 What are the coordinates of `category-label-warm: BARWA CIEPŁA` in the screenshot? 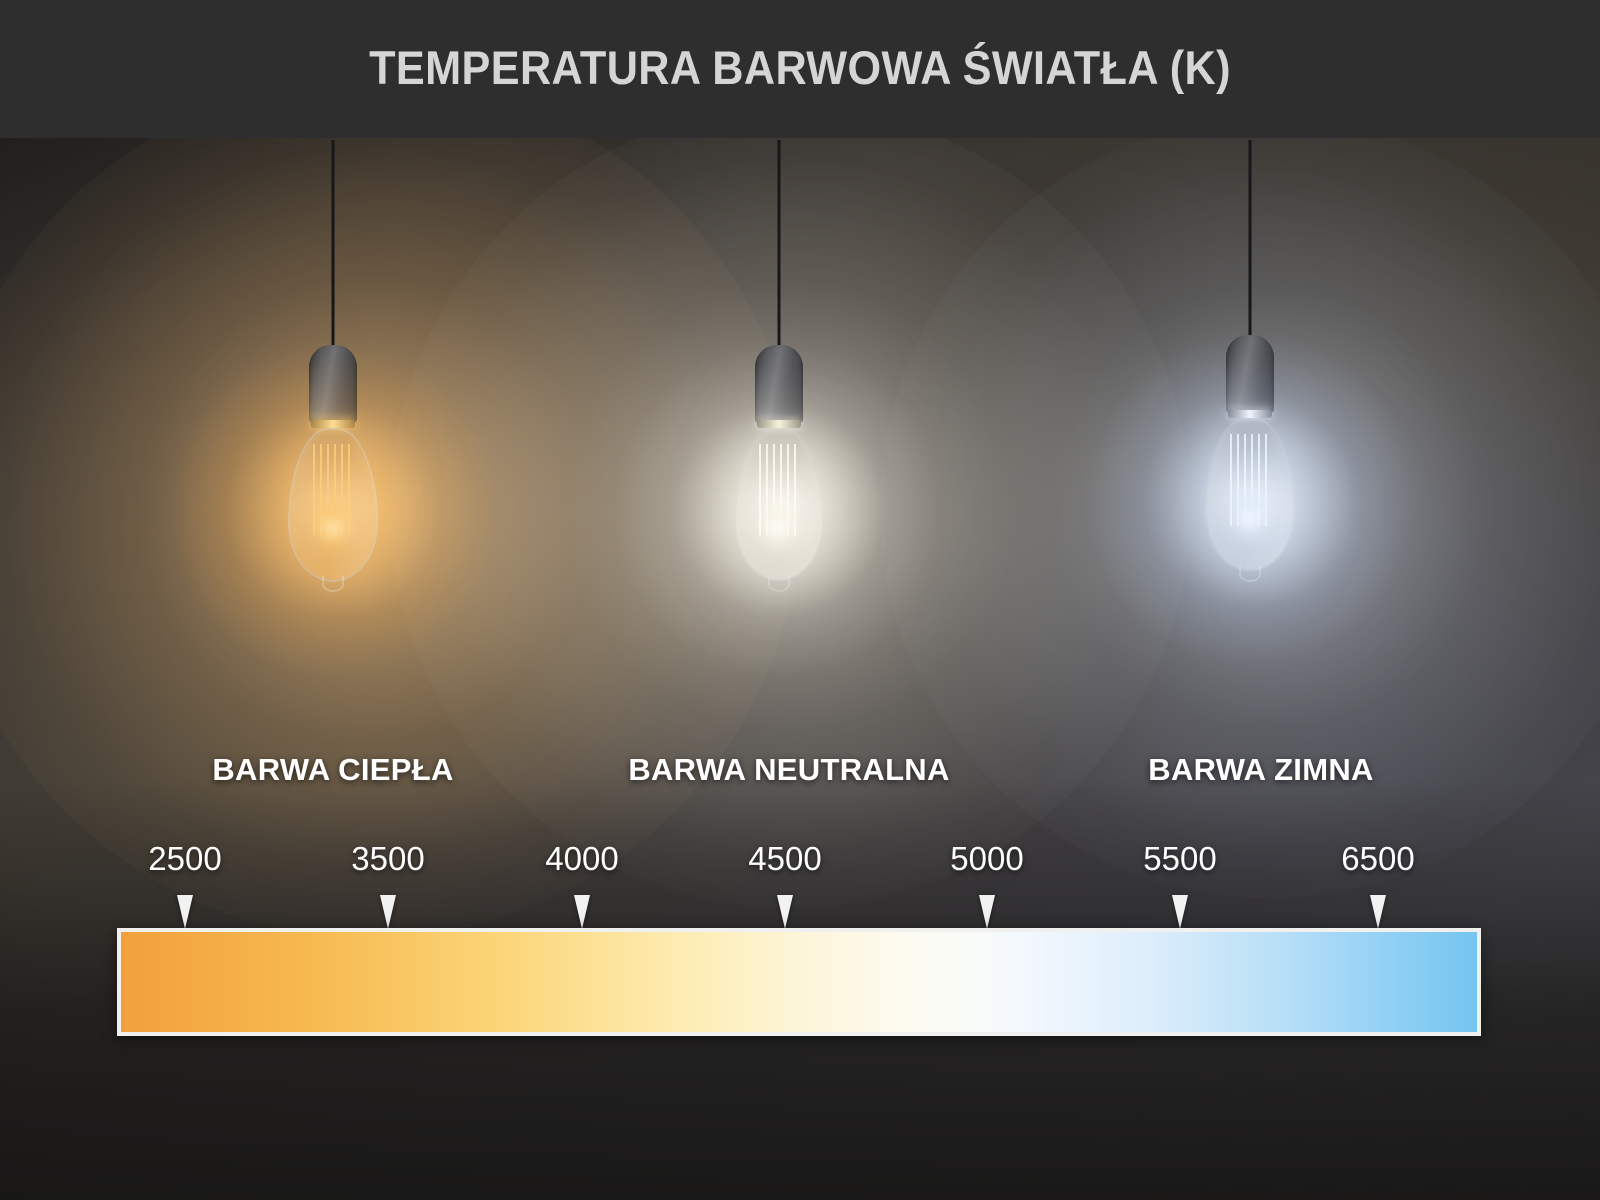 It's located at (333, 769).